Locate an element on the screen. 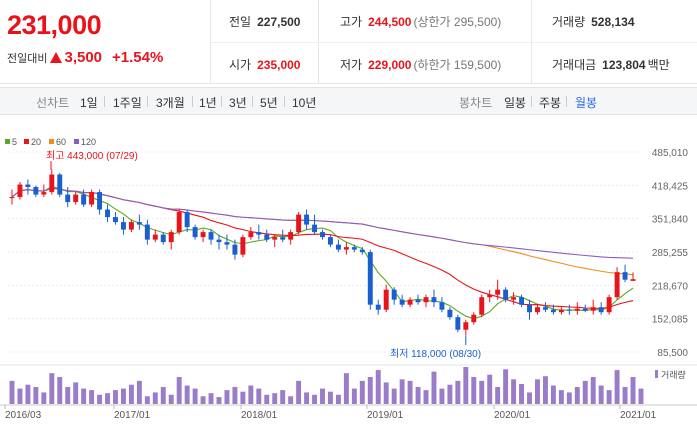 The width and height of the screenshot is (697, 433). period-monthly: 월봉 is located at coordinates (586, 103).